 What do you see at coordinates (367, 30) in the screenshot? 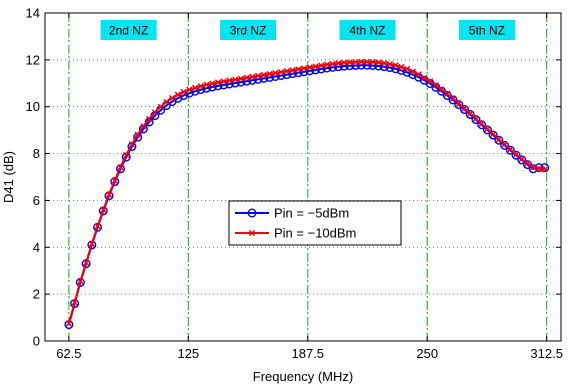
I see `zone-label-box-4th-nz` at bounding box center [367, 30].